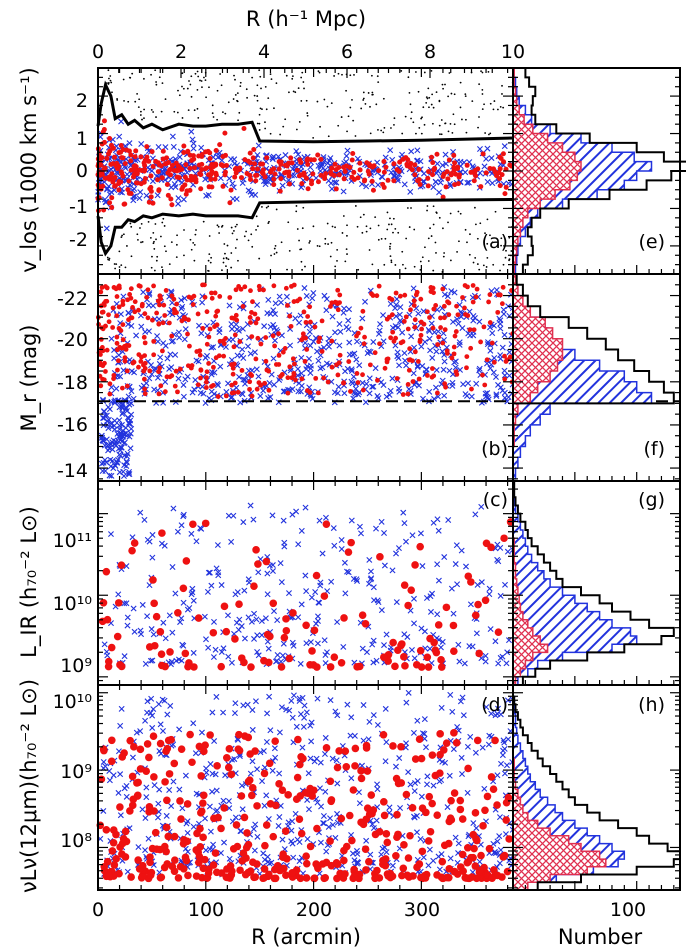 This screenshot has height=950, width=686. What do you see at coordinates (494, 449) in the screenshot?
I see `panel-label-b: (b)` at bounding box center [494, 449].